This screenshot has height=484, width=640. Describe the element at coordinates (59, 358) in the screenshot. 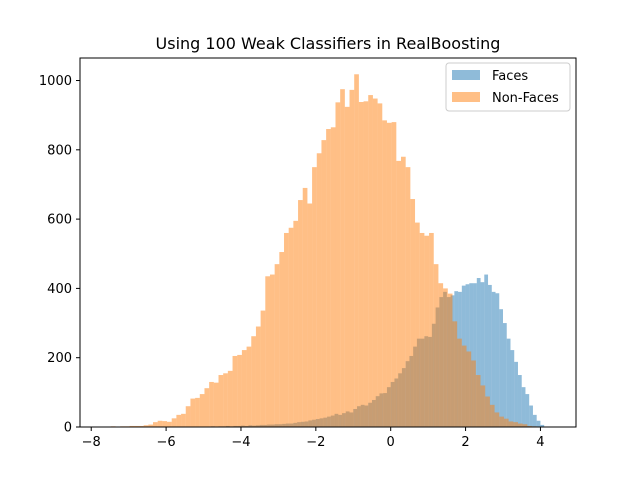

I see `y-tick-label: 200` at that location.